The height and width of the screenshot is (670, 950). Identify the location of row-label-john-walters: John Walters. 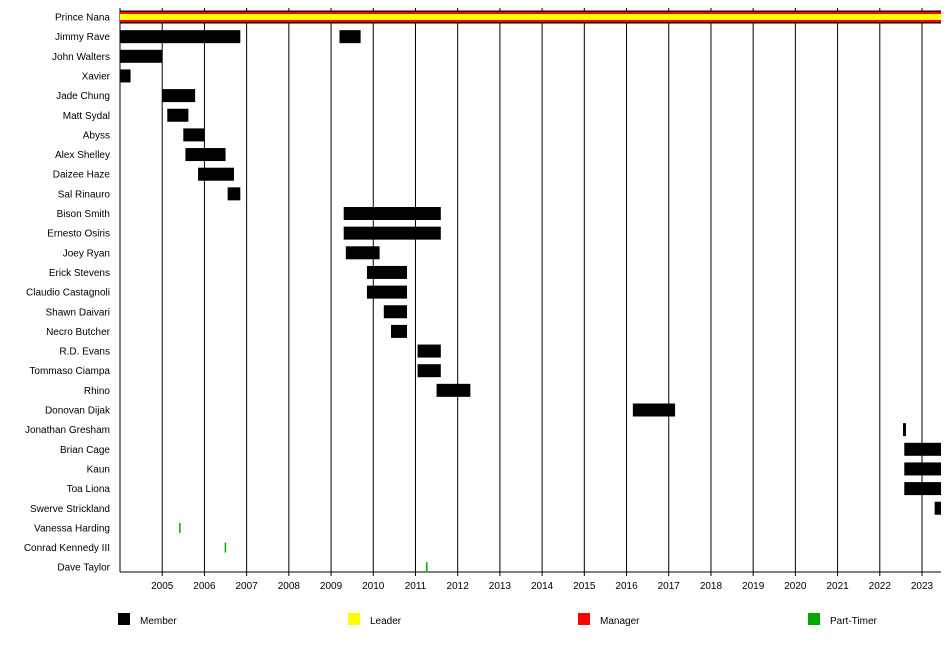
(81, 57).